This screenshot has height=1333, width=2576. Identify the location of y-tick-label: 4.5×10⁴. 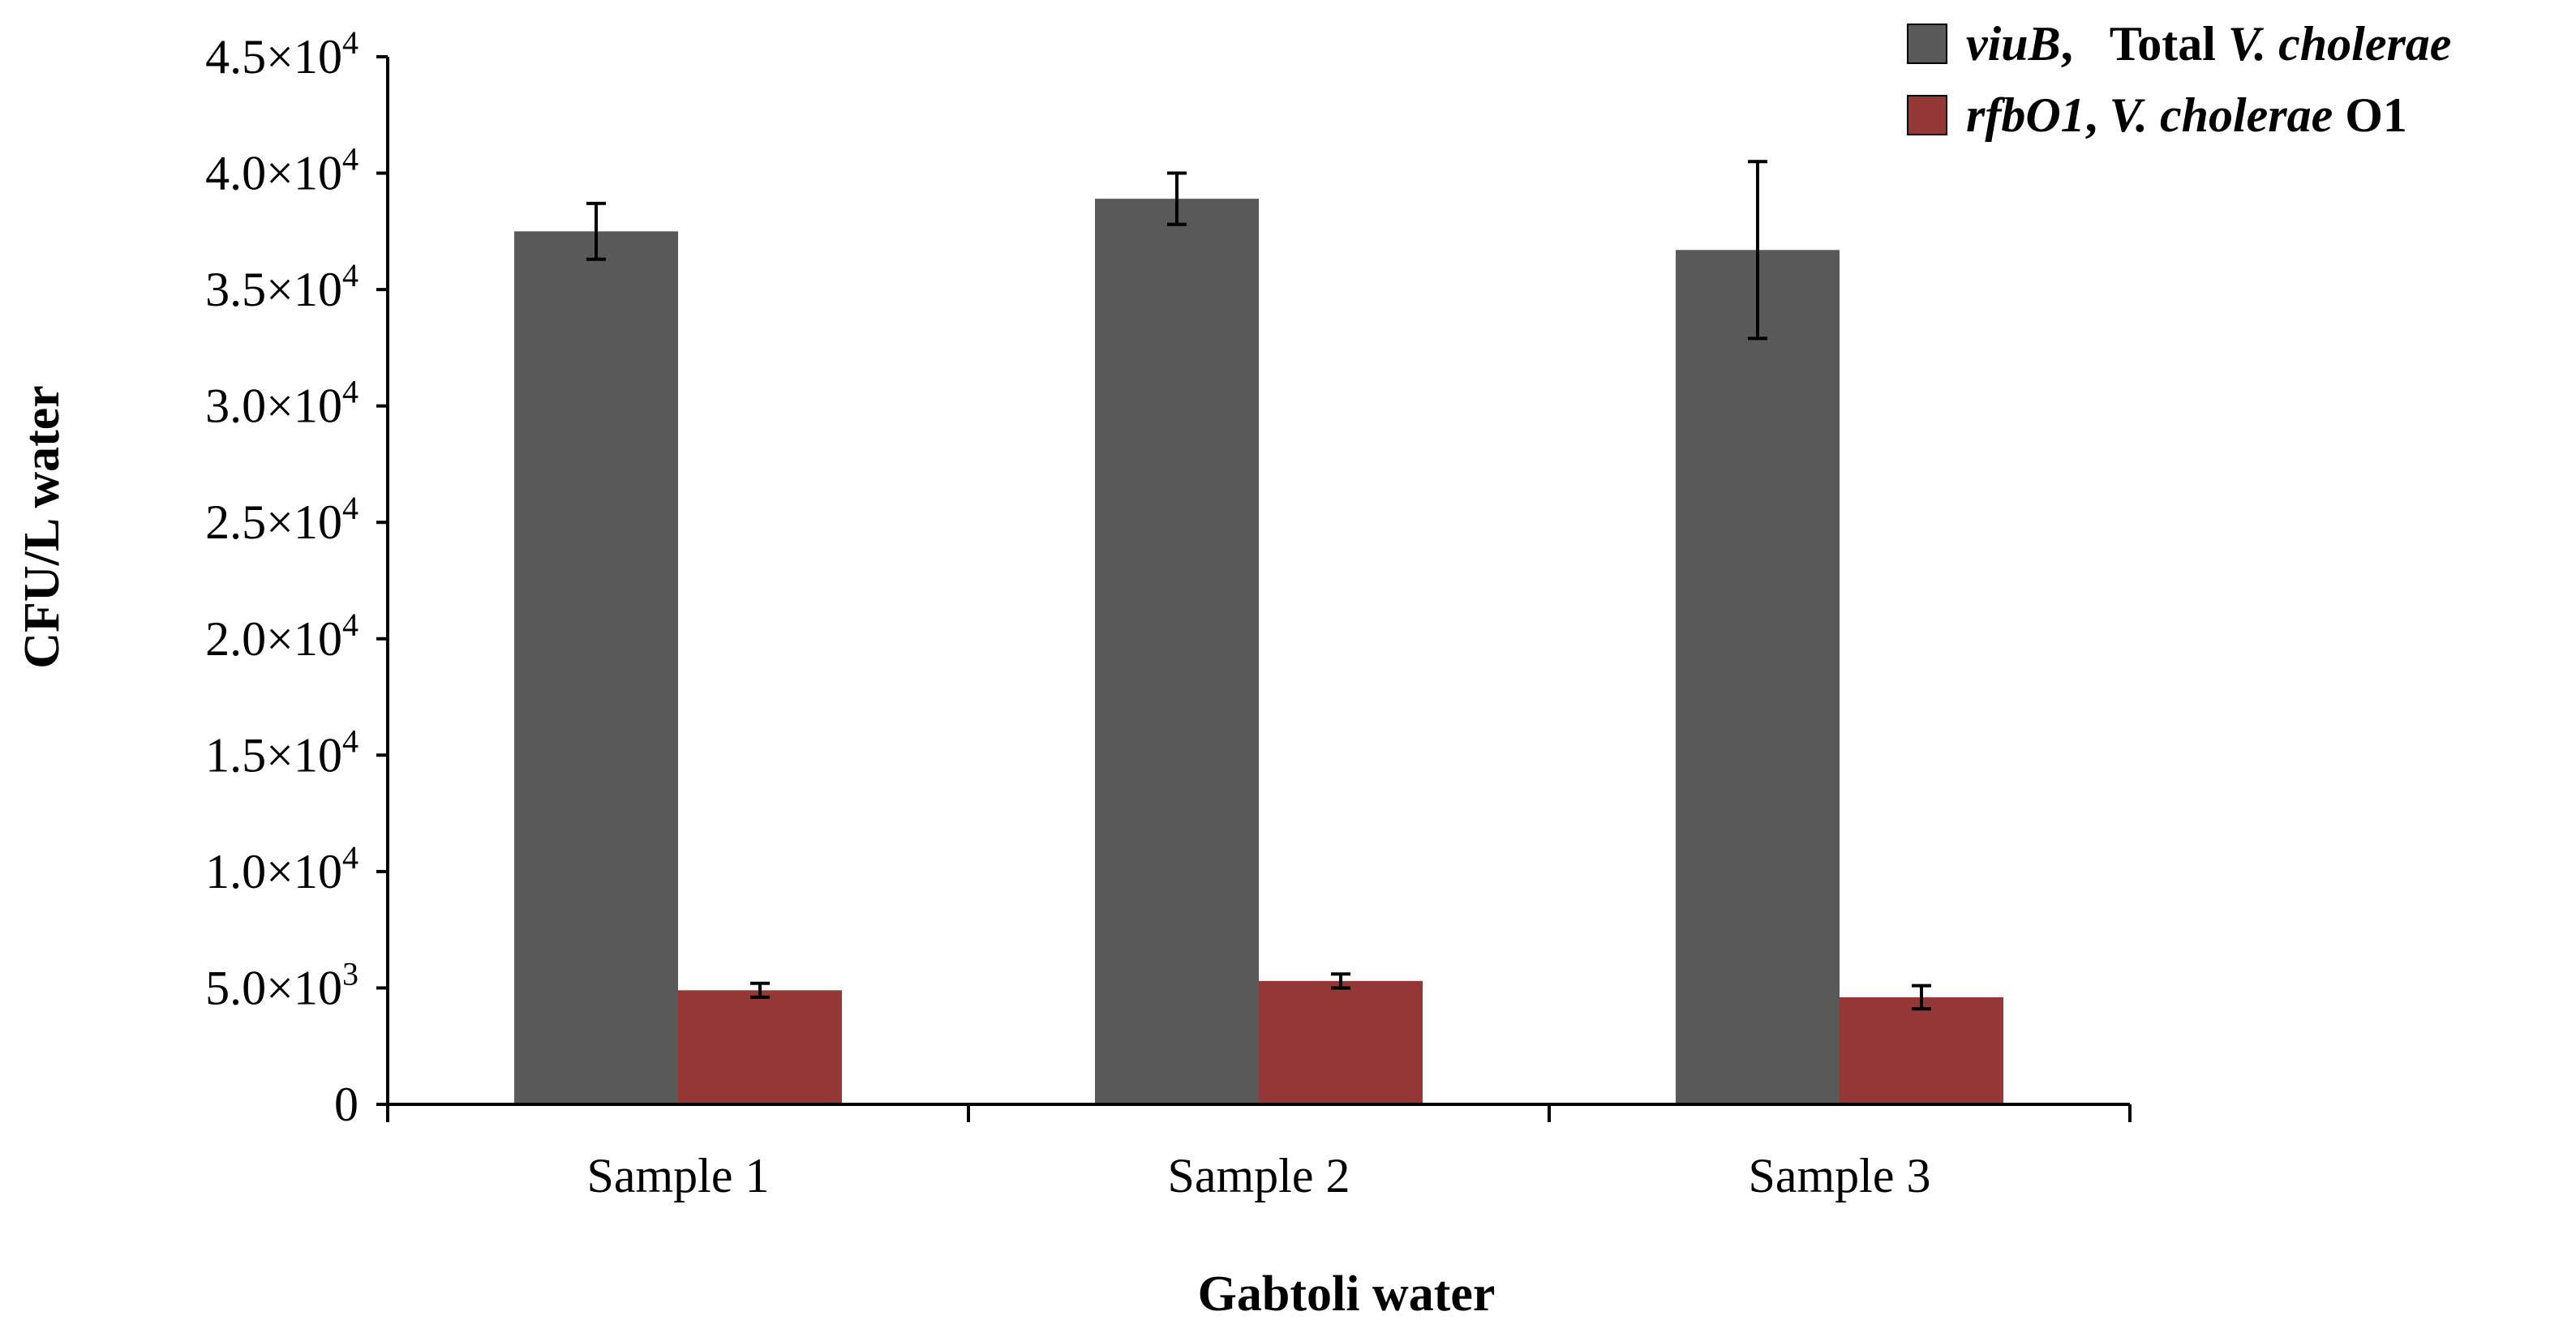
(281, 54).